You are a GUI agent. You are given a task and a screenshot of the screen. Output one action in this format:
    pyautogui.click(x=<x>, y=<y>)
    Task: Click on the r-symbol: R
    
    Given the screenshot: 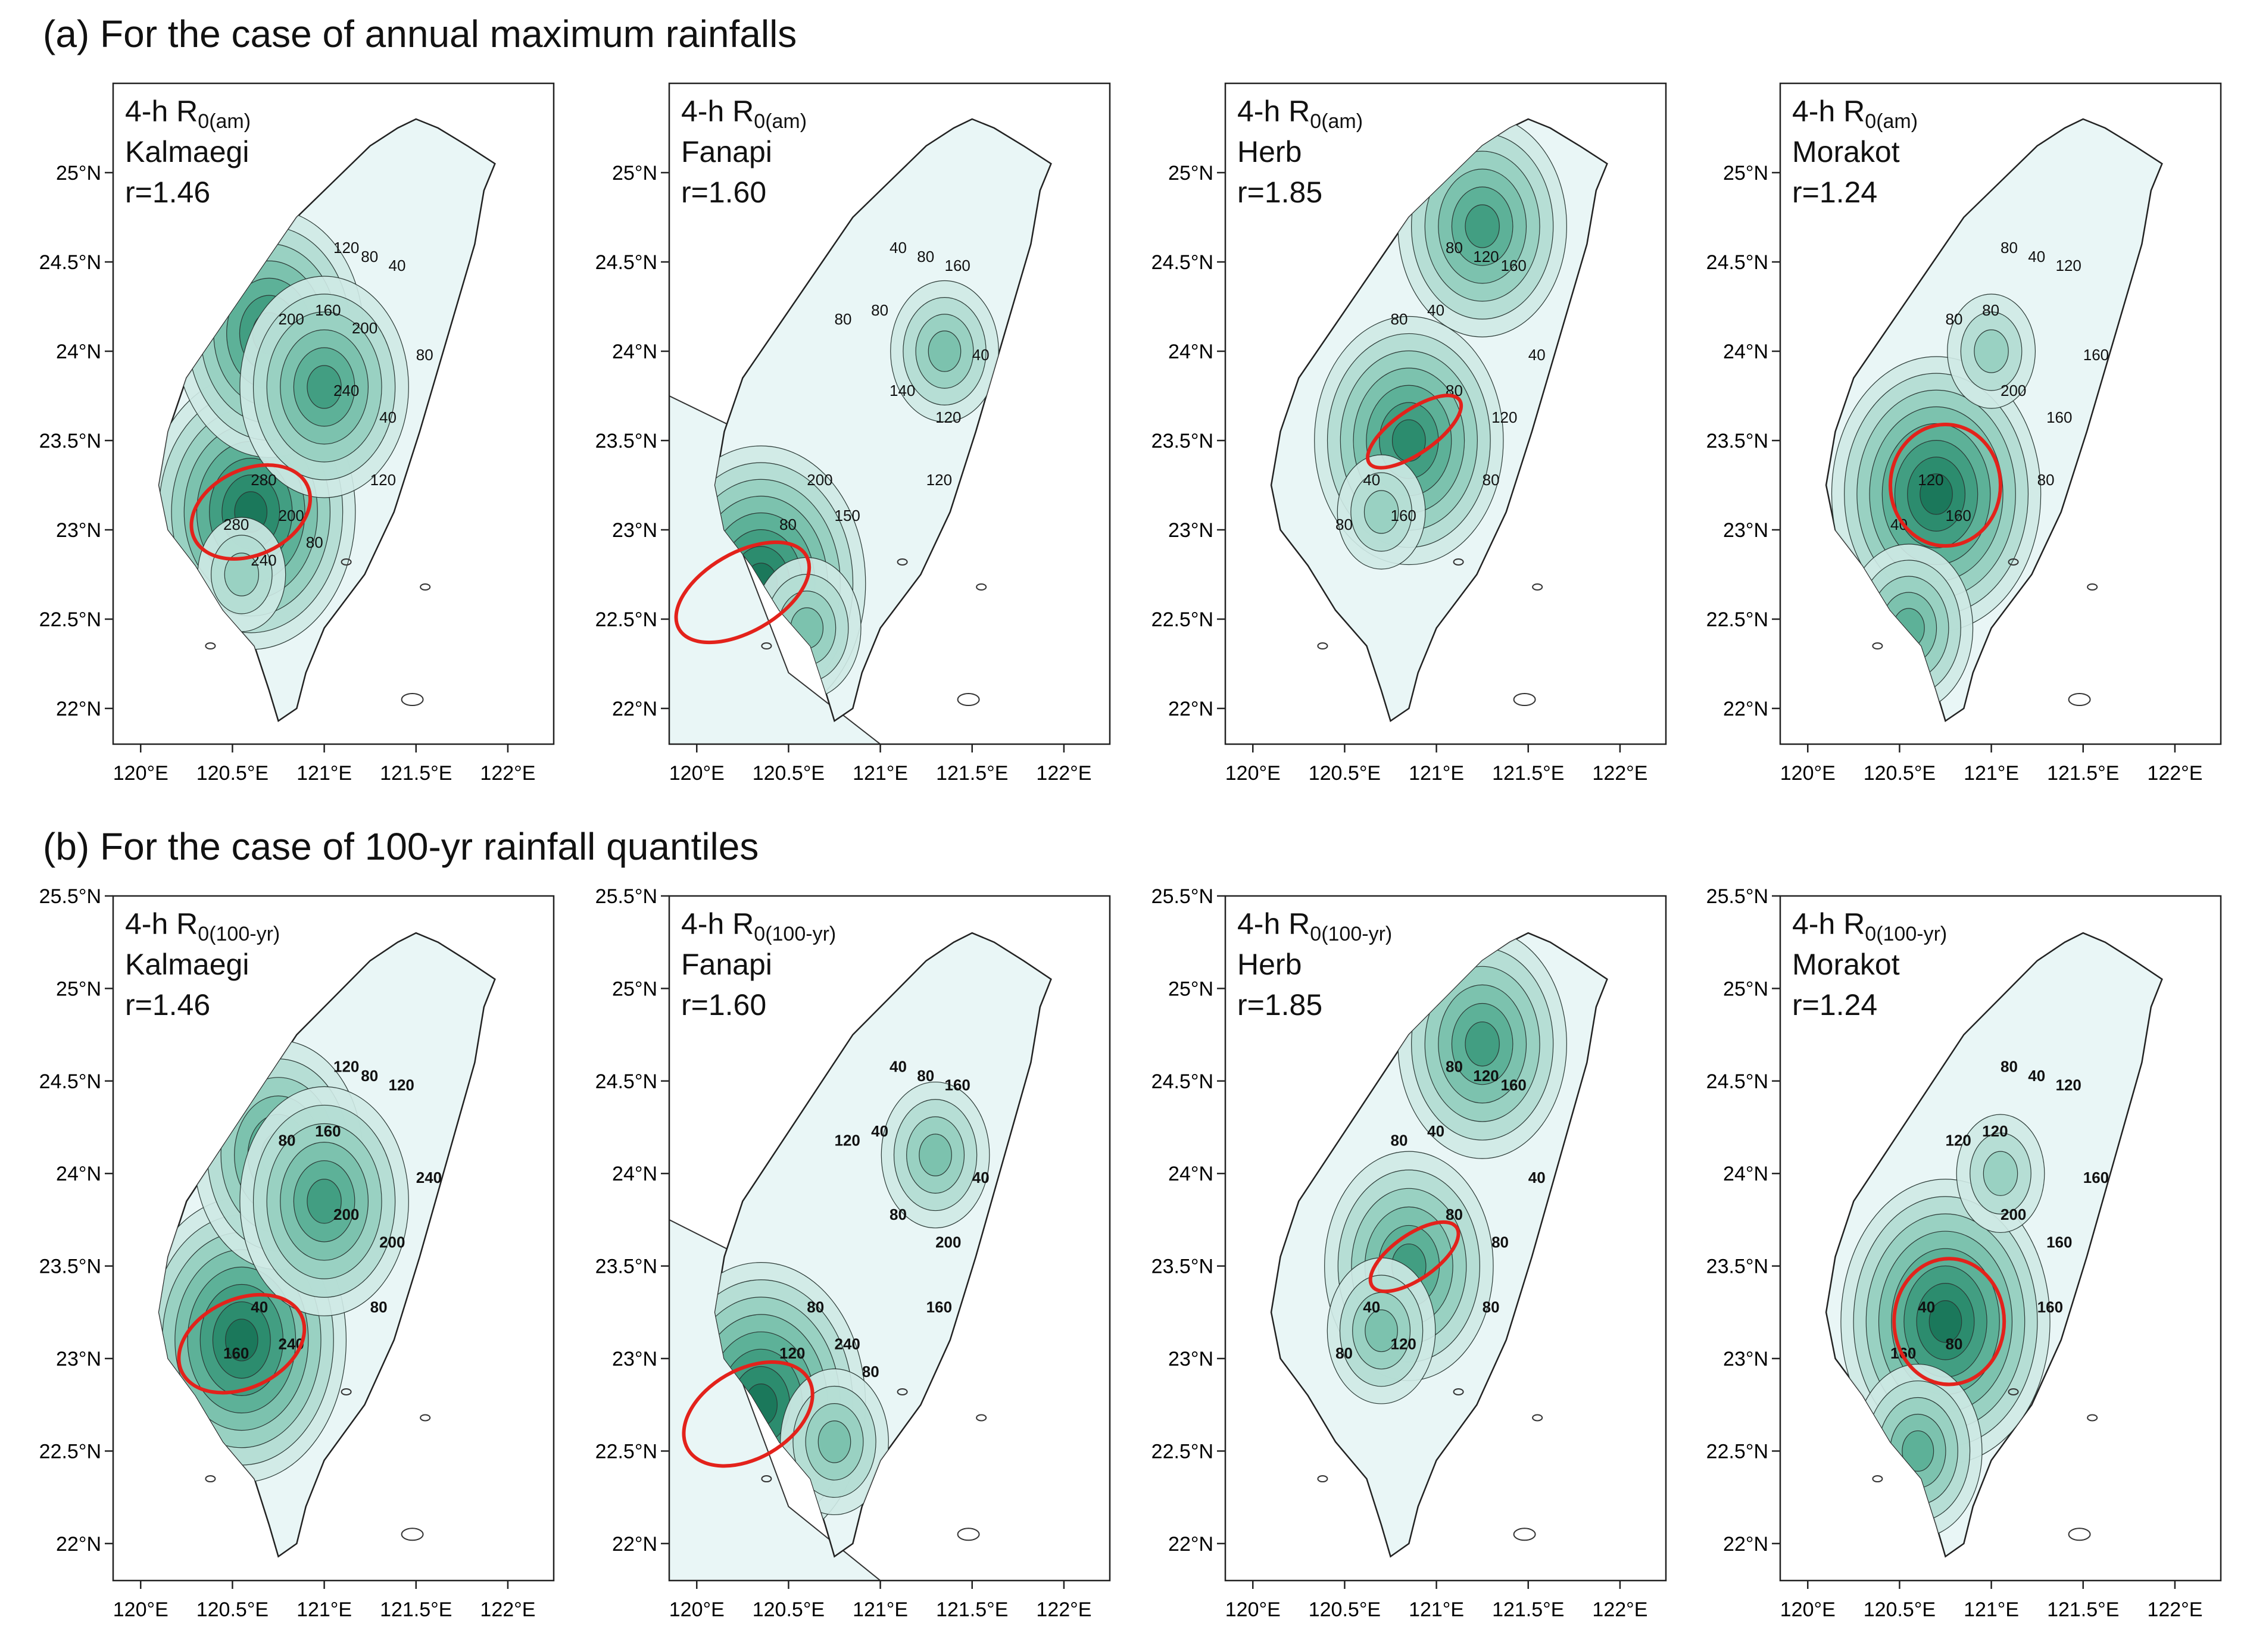 What is the action you would take?
    pyautogui.click(x=743, y=924)
    